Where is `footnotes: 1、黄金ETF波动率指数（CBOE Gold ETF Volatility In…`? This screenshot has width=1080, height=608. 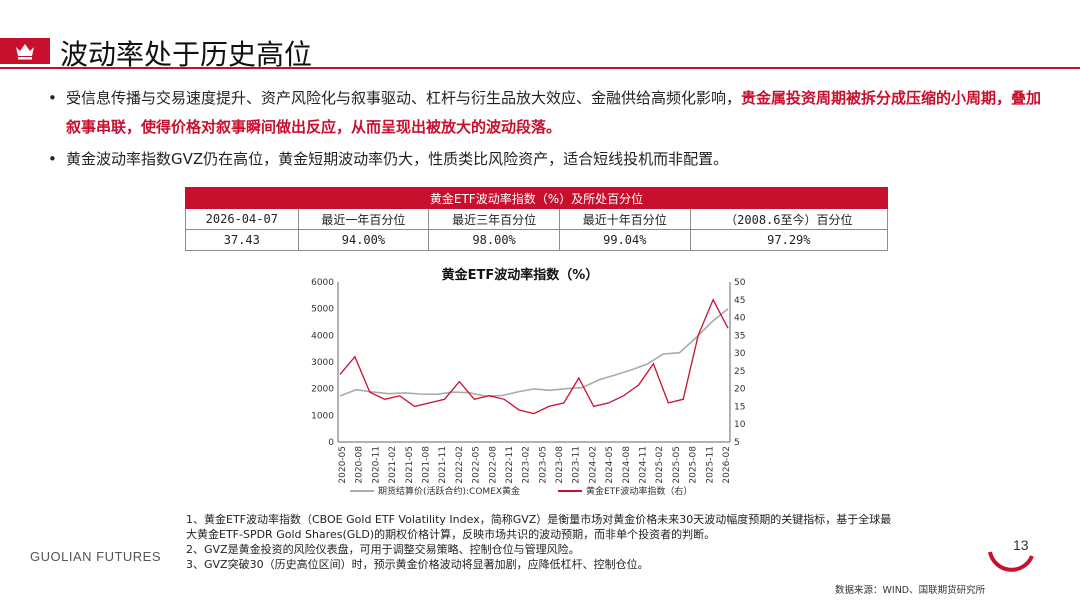
footnotes: 1、黄金ETF波动率指数（CBOE Gold ETF Volatility In… is located at coordinates (542, 542).